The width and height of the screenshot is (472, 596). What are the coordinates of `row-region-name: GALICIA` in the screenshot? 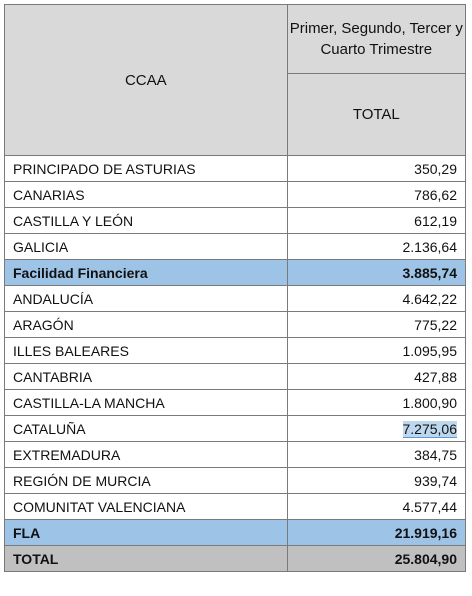 It's located at (146, 246).